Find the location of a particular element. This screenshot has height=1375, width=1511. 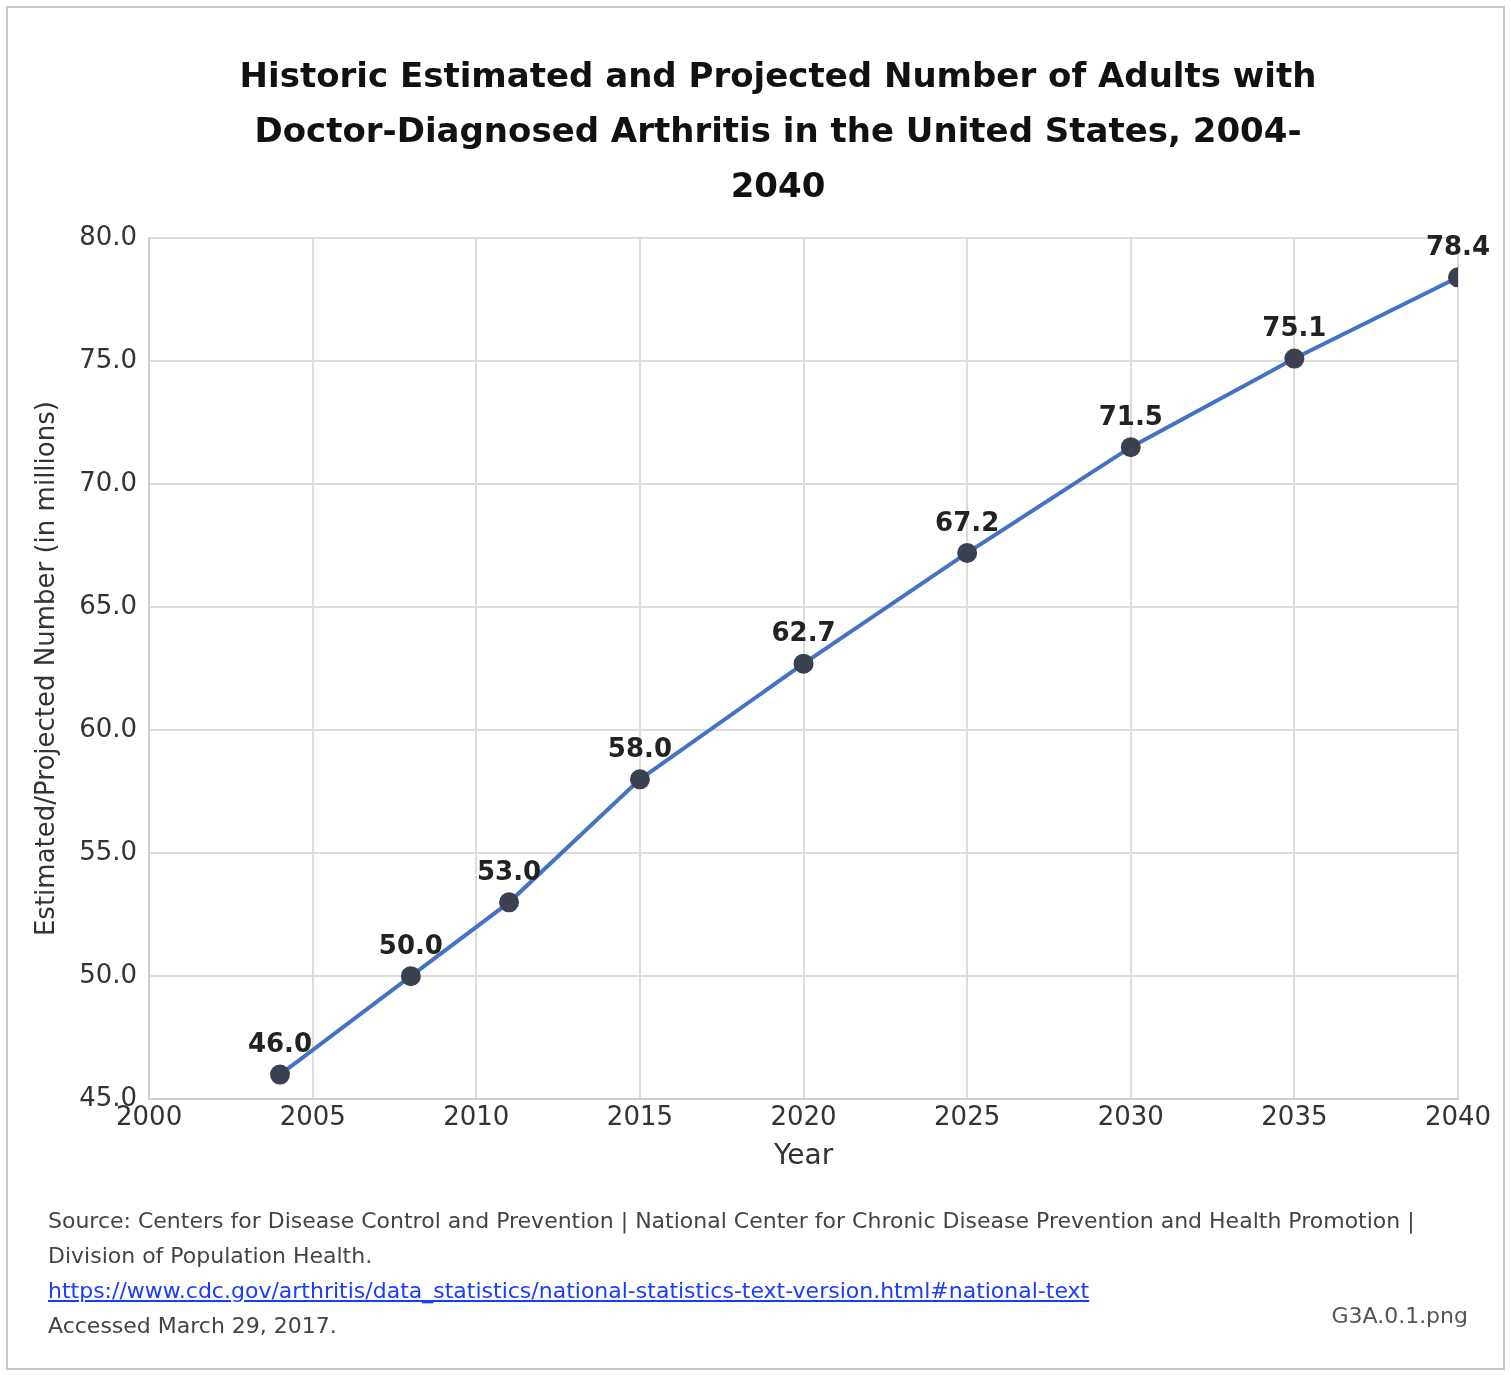

y-tick-label: 75.0 is located at coordinates (108, 358).